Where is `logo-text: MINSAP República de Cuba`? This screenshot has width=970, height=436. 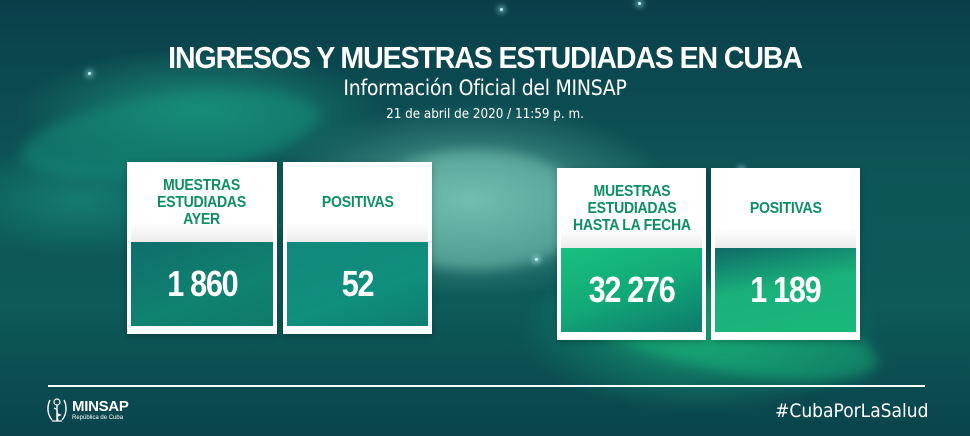 logo-text: MINSAP República de Cuba is located at coordinates (100, 410).